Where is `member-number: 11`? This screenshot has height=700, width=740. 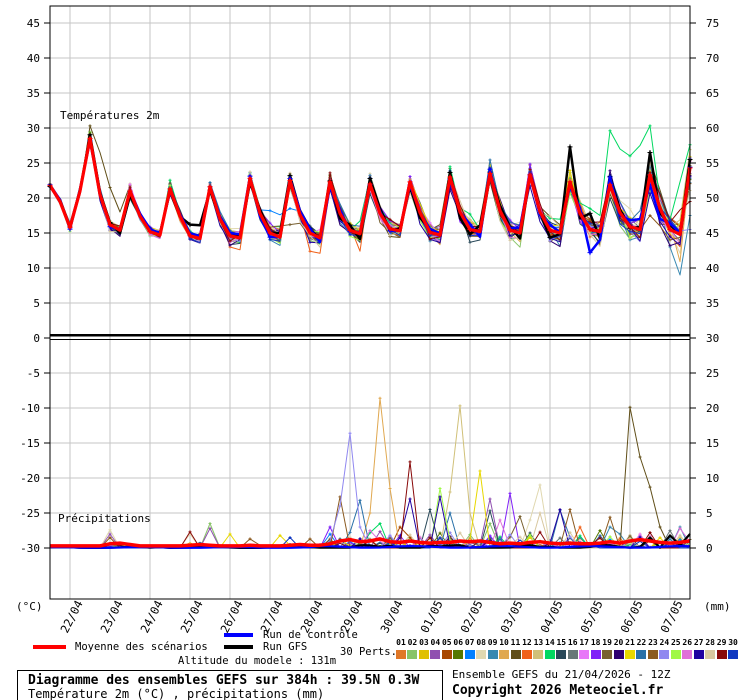 member-number: 11 is located at coordinates (515, 642).